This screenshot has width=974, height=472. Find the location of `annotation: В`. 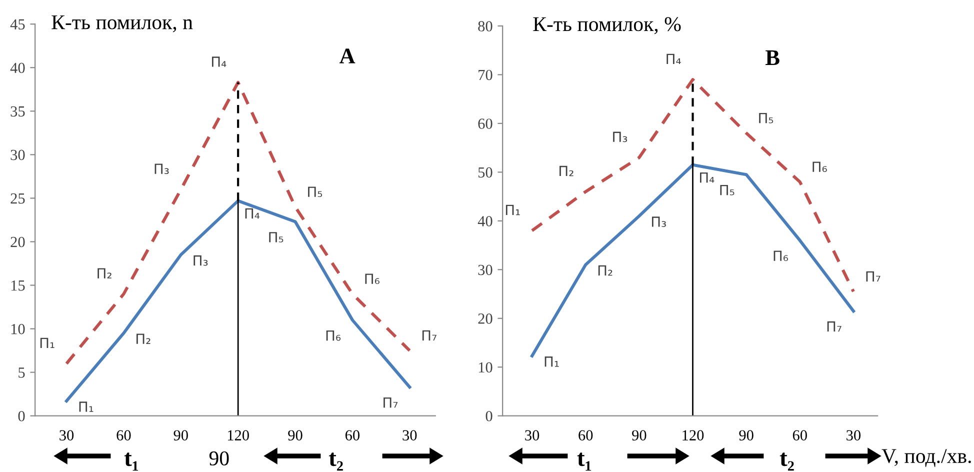

annotation: В is located at coordinates (773, 58).